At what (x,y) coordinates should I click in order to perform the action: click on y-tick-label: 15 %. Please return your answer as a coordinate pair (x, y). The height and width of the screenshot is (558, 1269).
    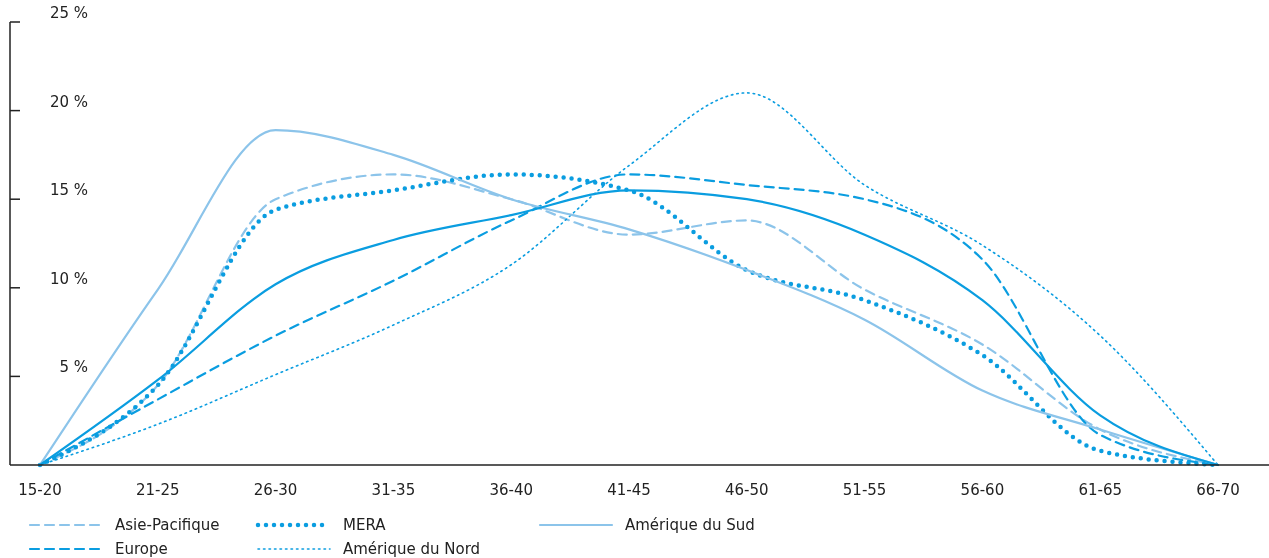
    Looking at the image, I should click on (68, 190).